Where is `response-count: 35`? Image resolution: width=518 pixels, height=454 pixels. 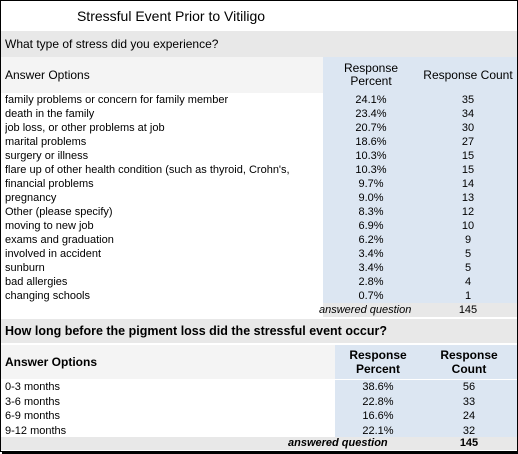
response-count: 35 is located at coordinates (468, 100).